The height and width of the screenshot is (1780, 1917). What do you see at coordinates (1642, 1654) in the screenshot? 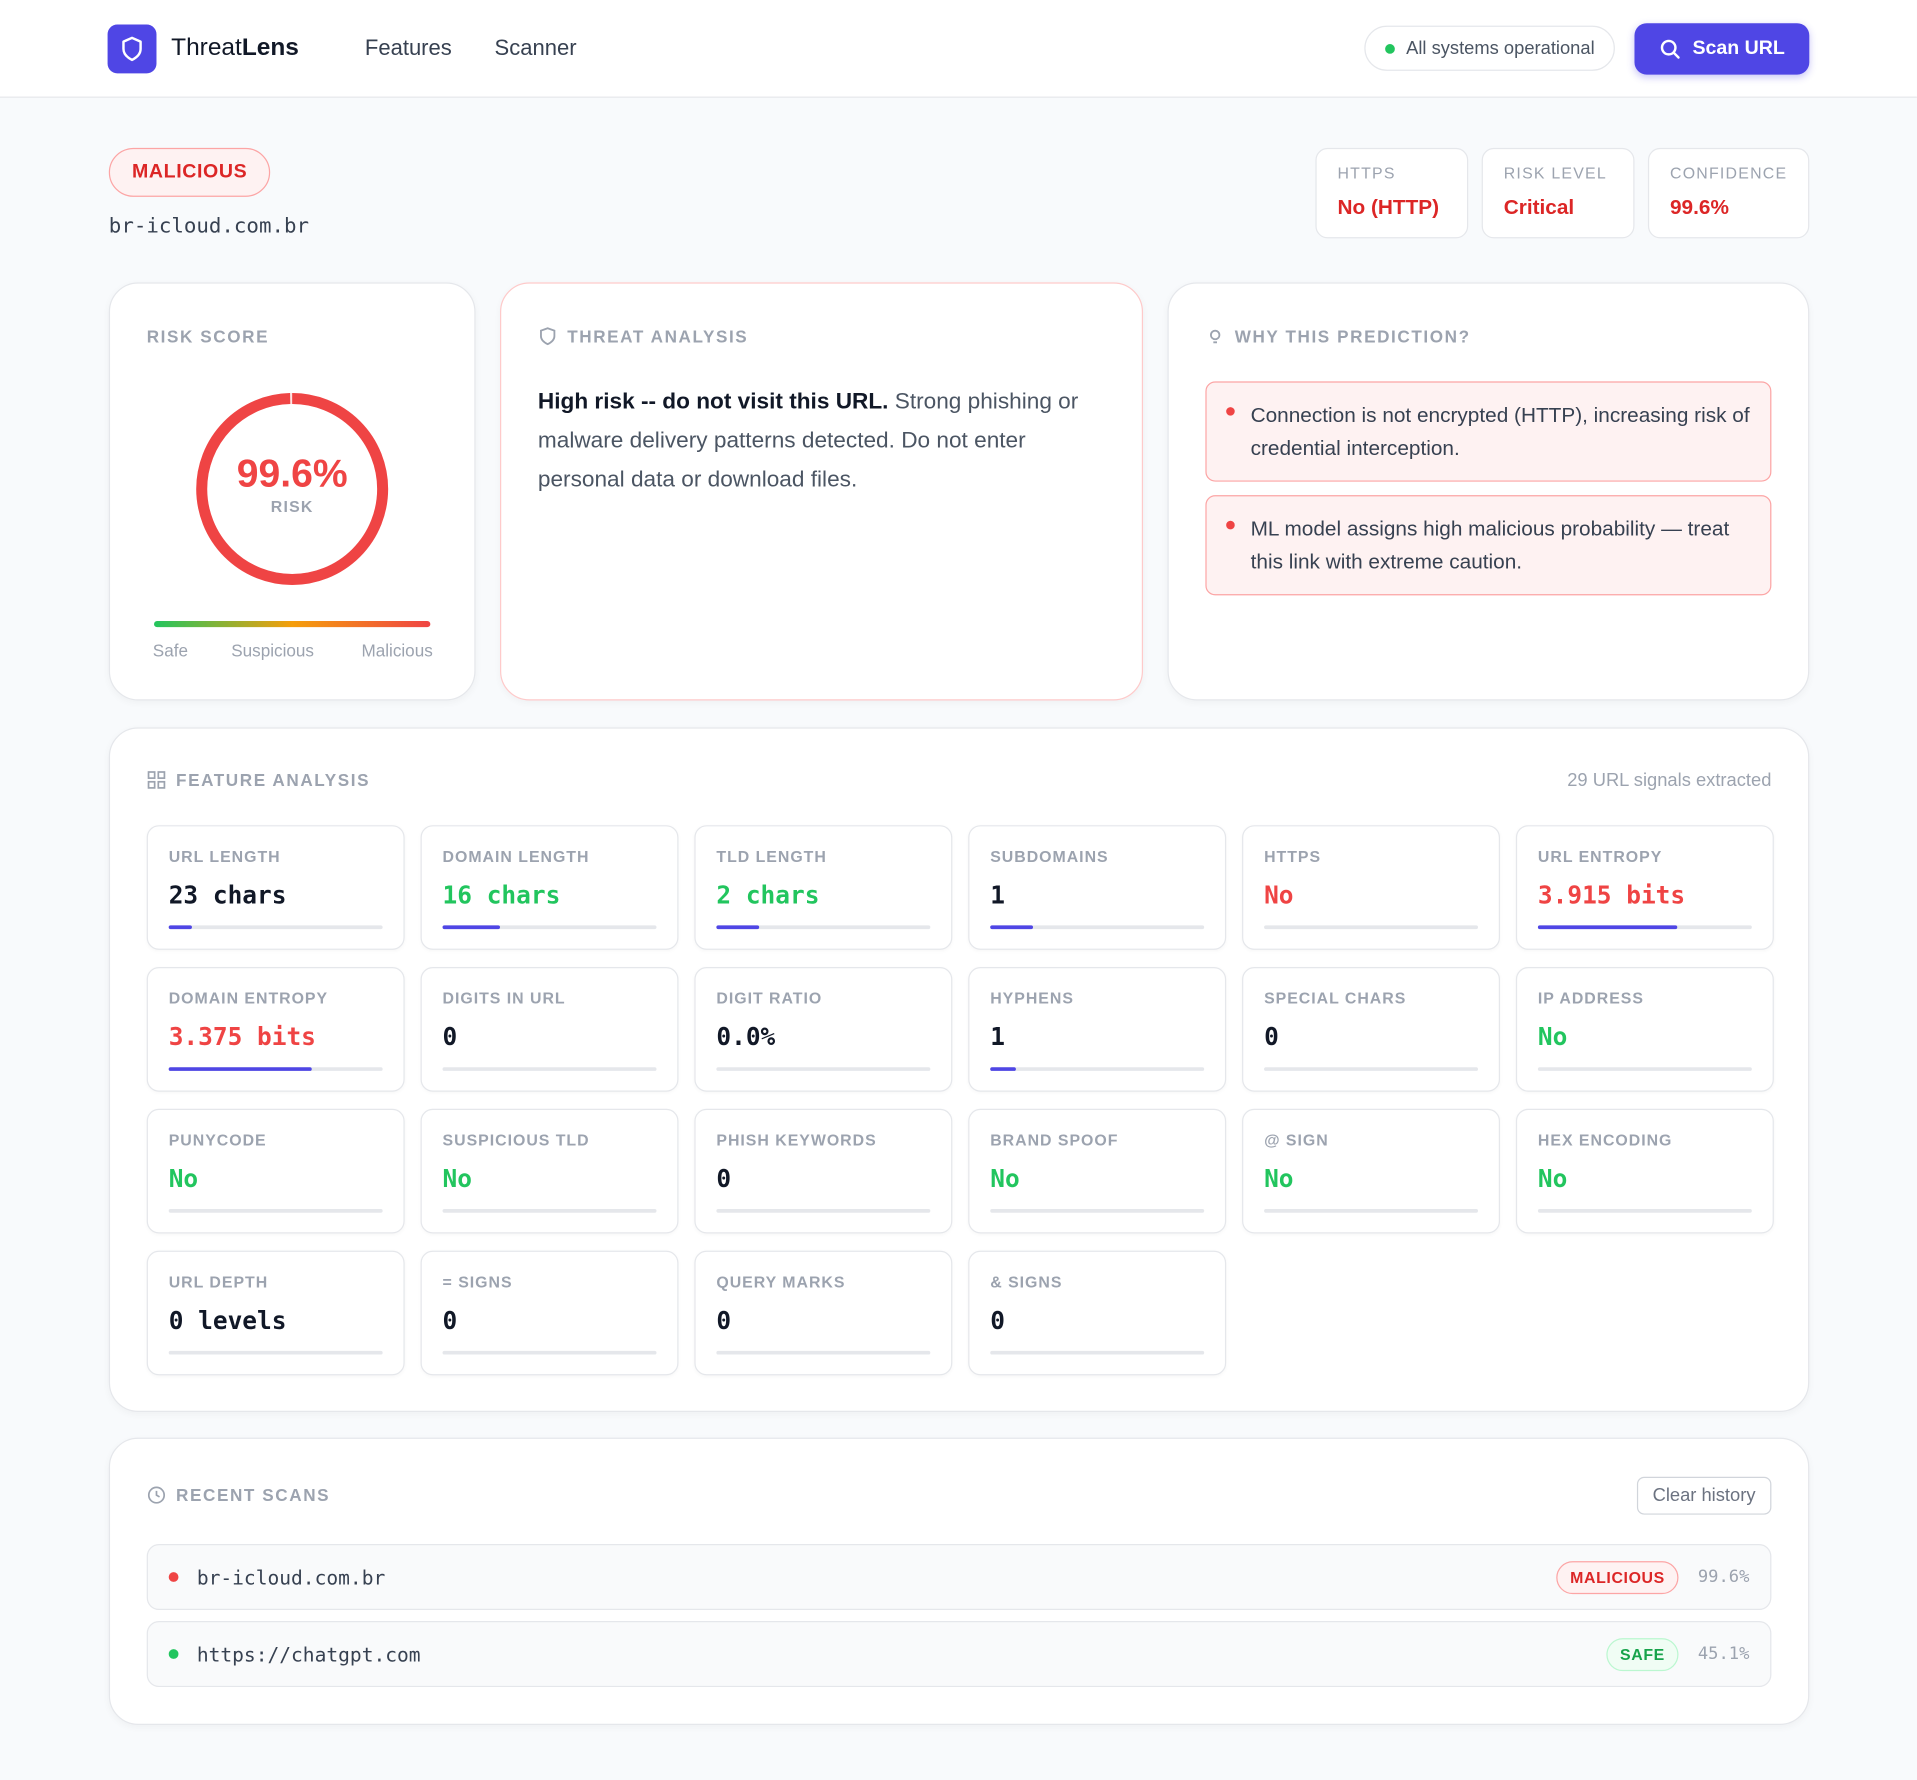
I see `scan-verdict: SAFE` at bounding box center [1642, 1654].